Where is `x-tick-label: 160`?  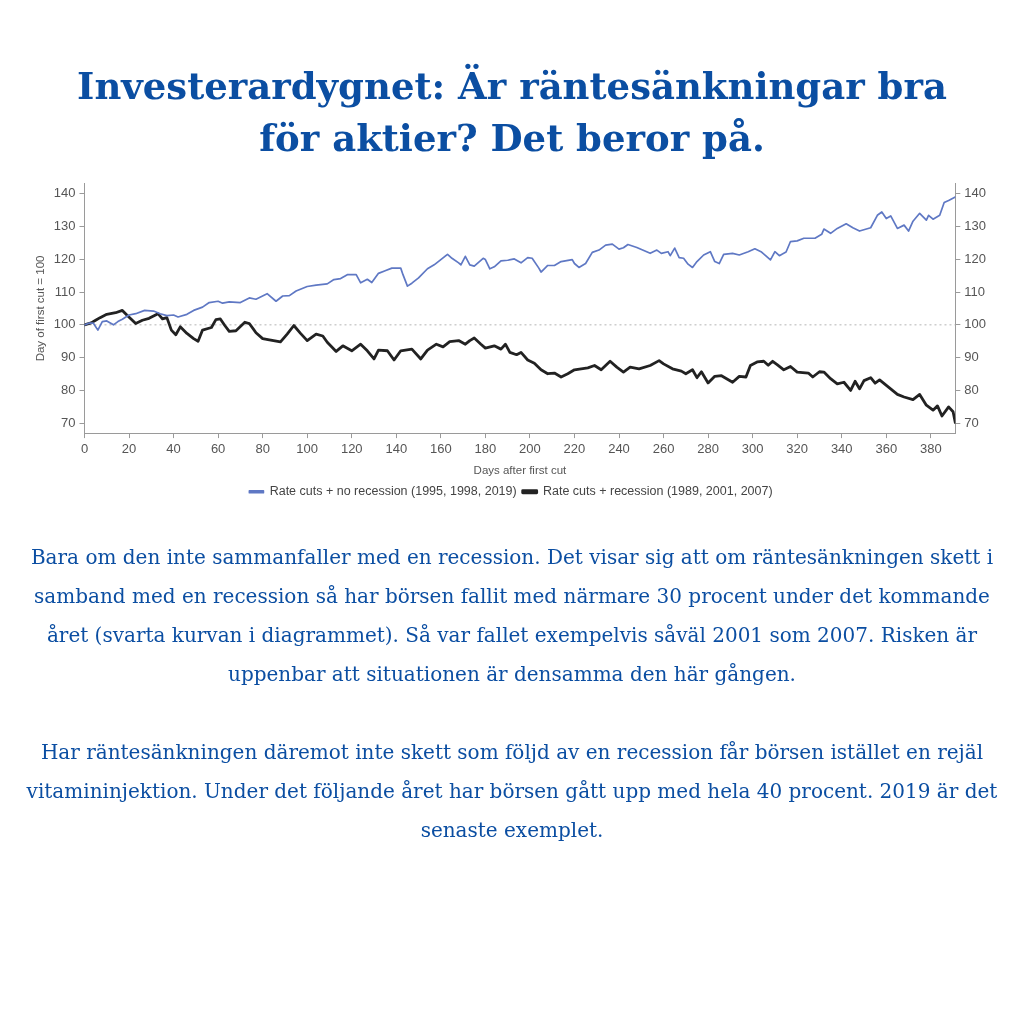
x-tick-label: 160 is located at coordinates (440, 449).